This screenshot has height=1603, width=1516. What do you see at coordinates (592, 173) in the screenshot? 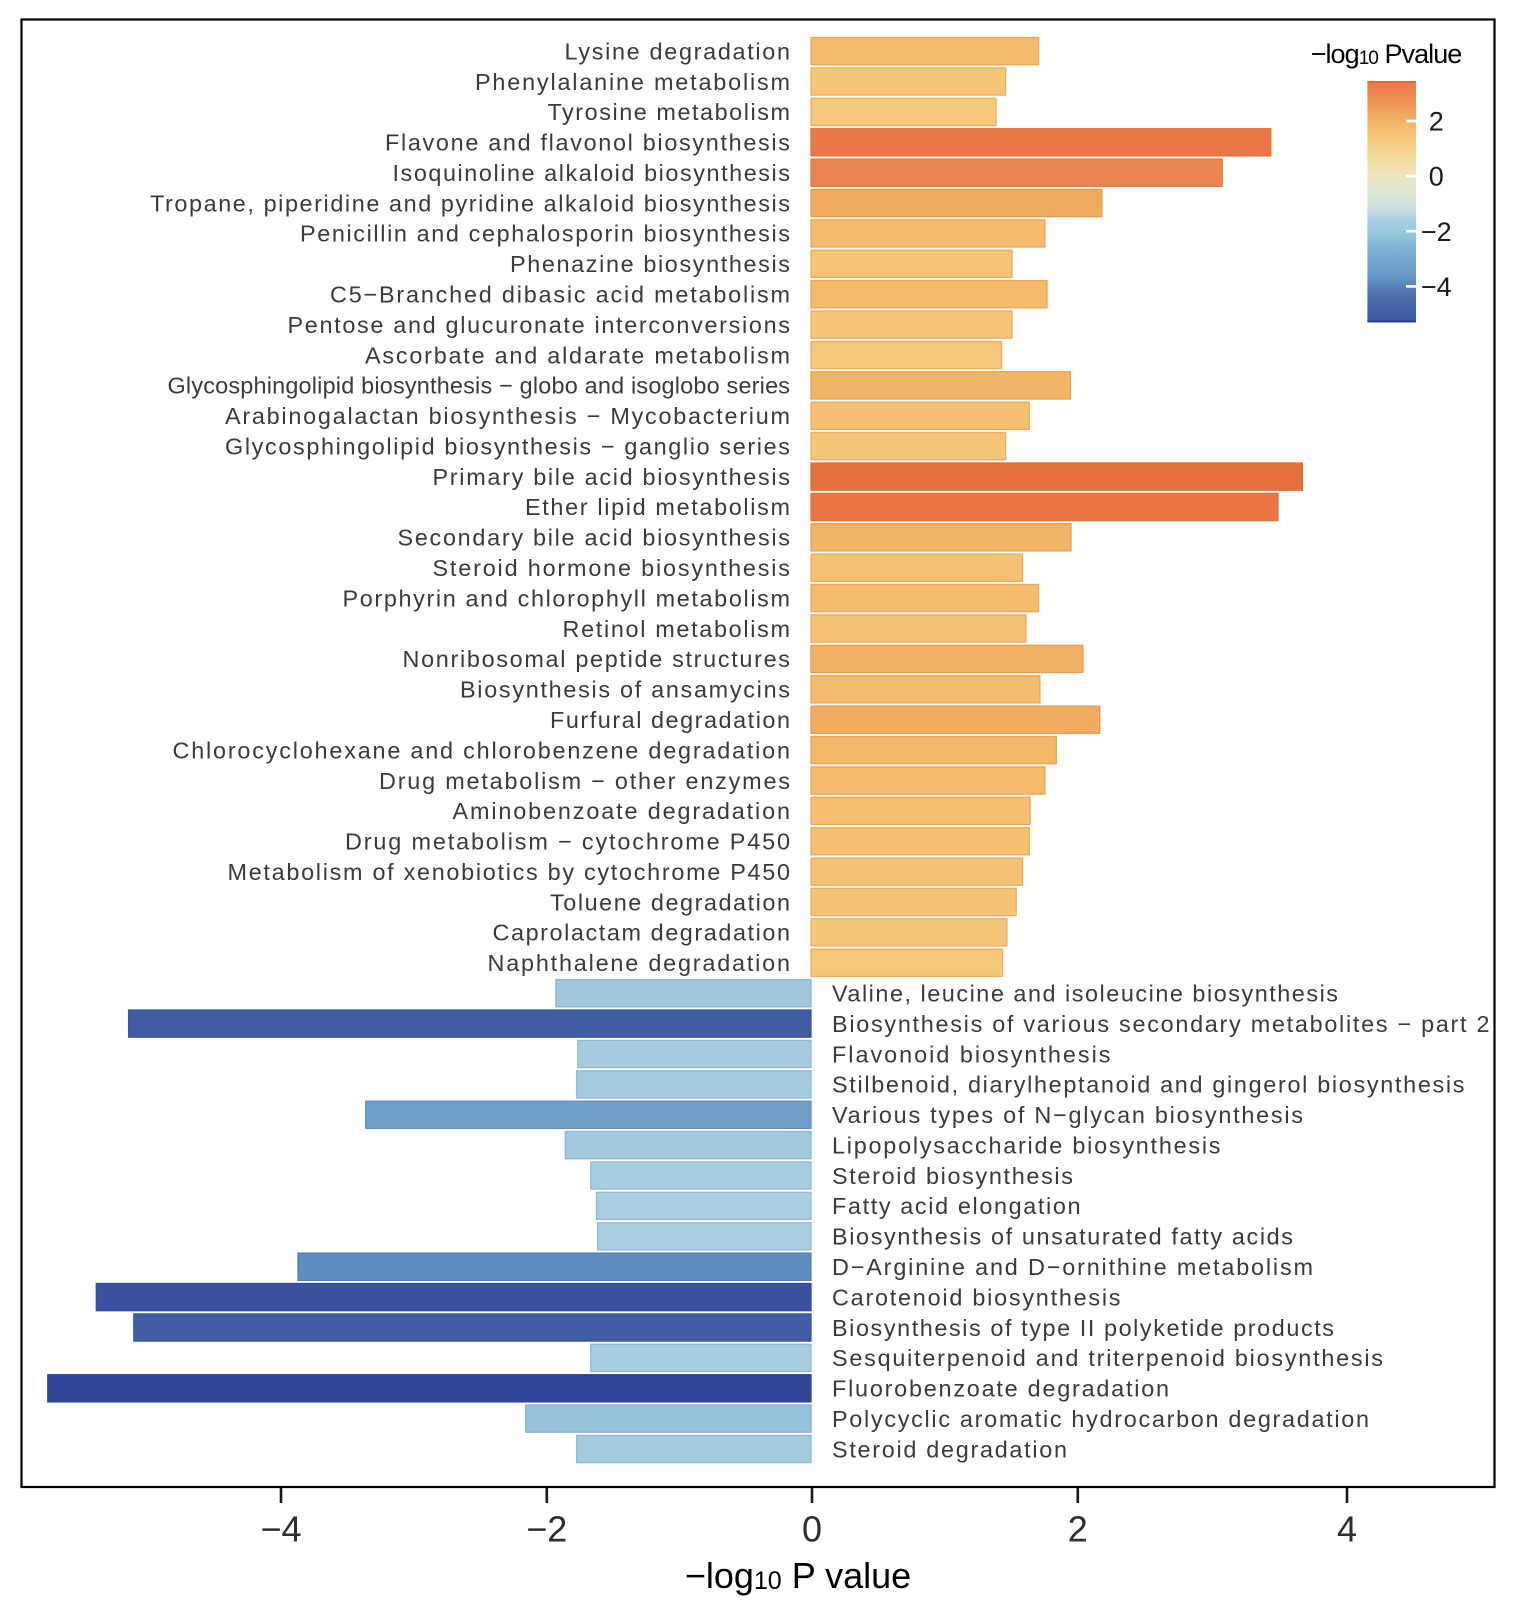
I see `svg-text:Isoquinoline alkaloid biosynth: Isoquinoline alkaloid biosynthesis` at bounding box center [592, 173].